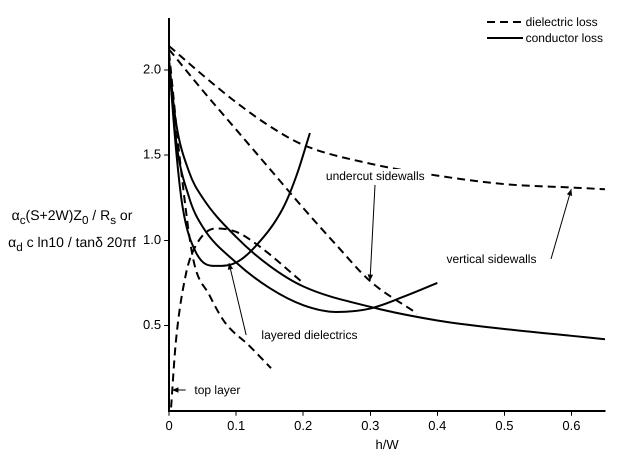 The height and width of the screenshot is (465, 625). Describe the element at coordinates (152, 154) in the screenshot. I see `y-tick-label: 1.5` at that location.